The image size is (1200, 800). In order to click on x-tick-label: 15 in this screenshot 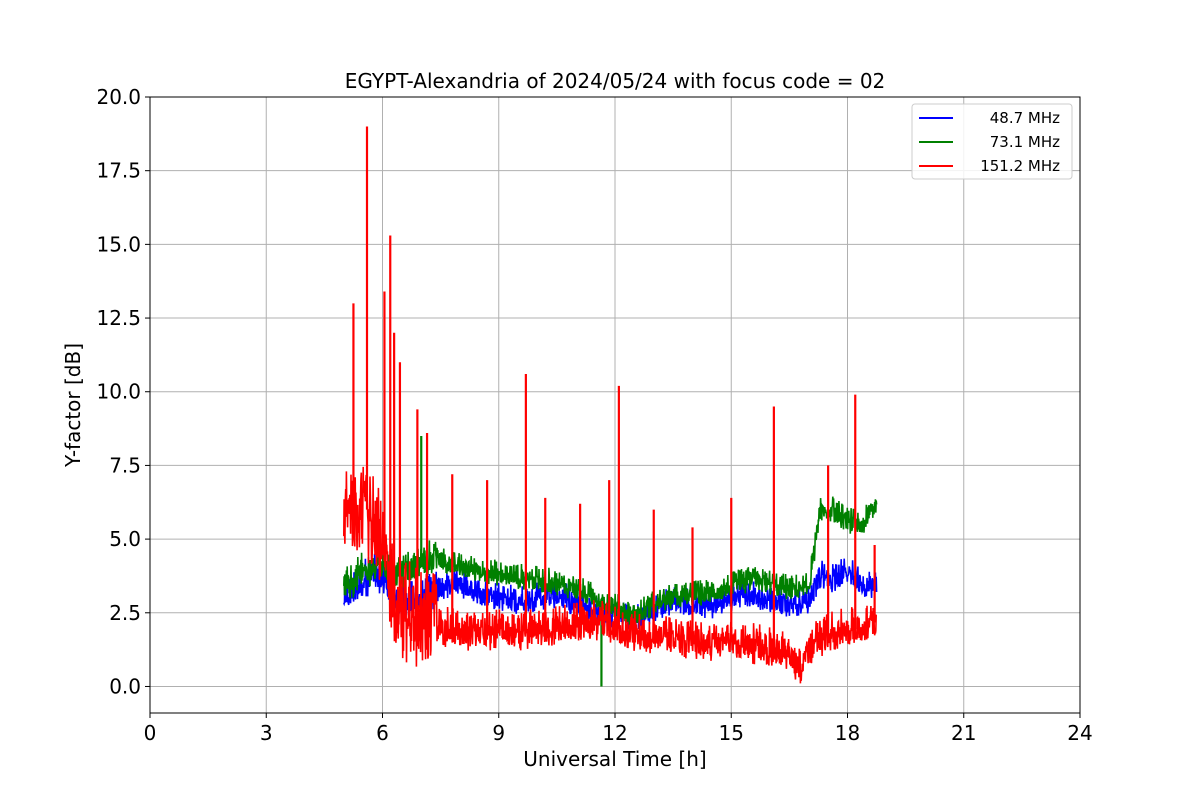, I will do `click(731, 733)`.